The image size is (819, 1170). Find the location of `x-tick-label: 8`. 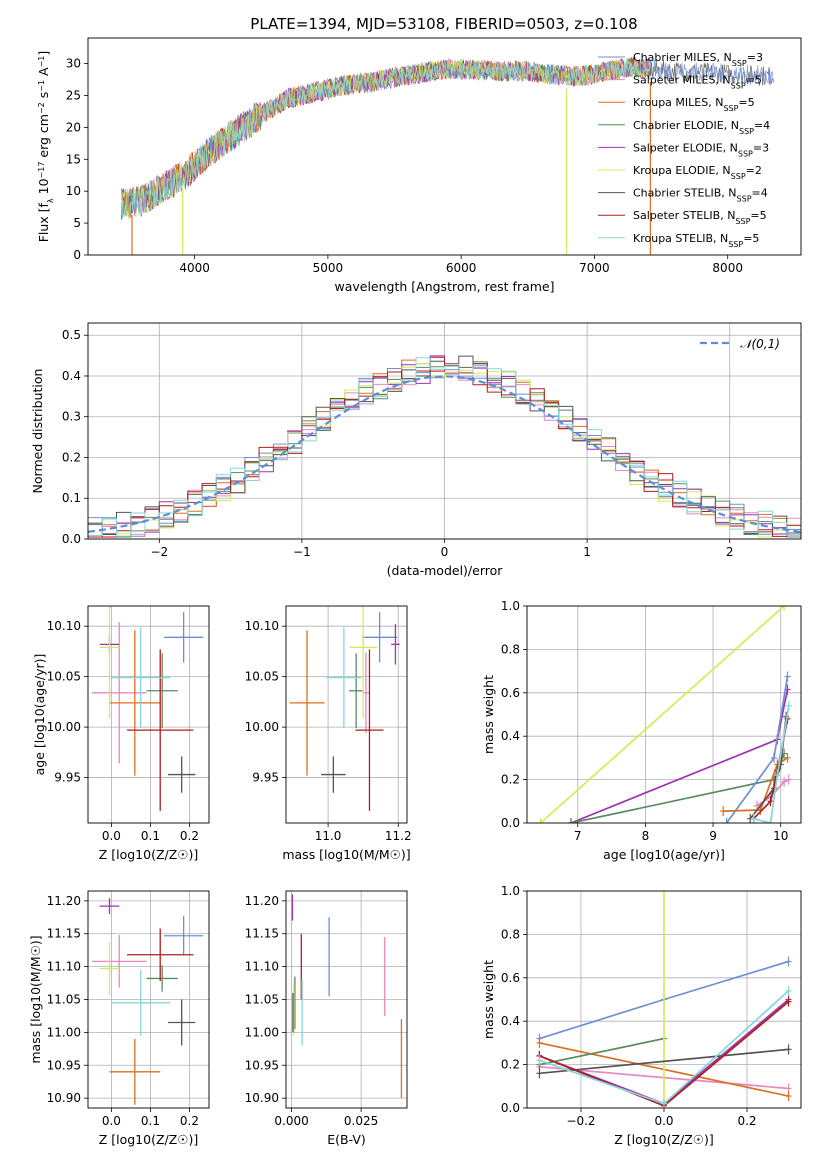

x-tick-label: 8 is located at coordinates (646, 836).